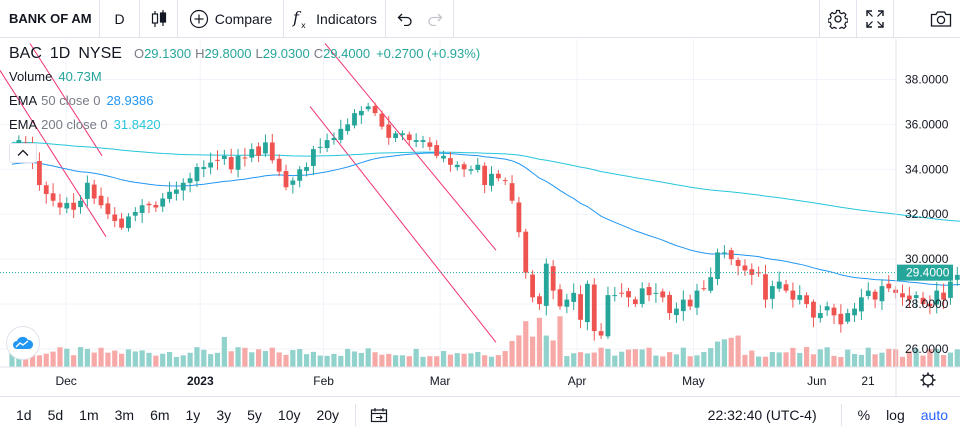 Image resolution: width=960 pixels, height=433 pixels. Describe the element at coordinates (484, 341) in the screenshot. I see `volume-bars` at that location.